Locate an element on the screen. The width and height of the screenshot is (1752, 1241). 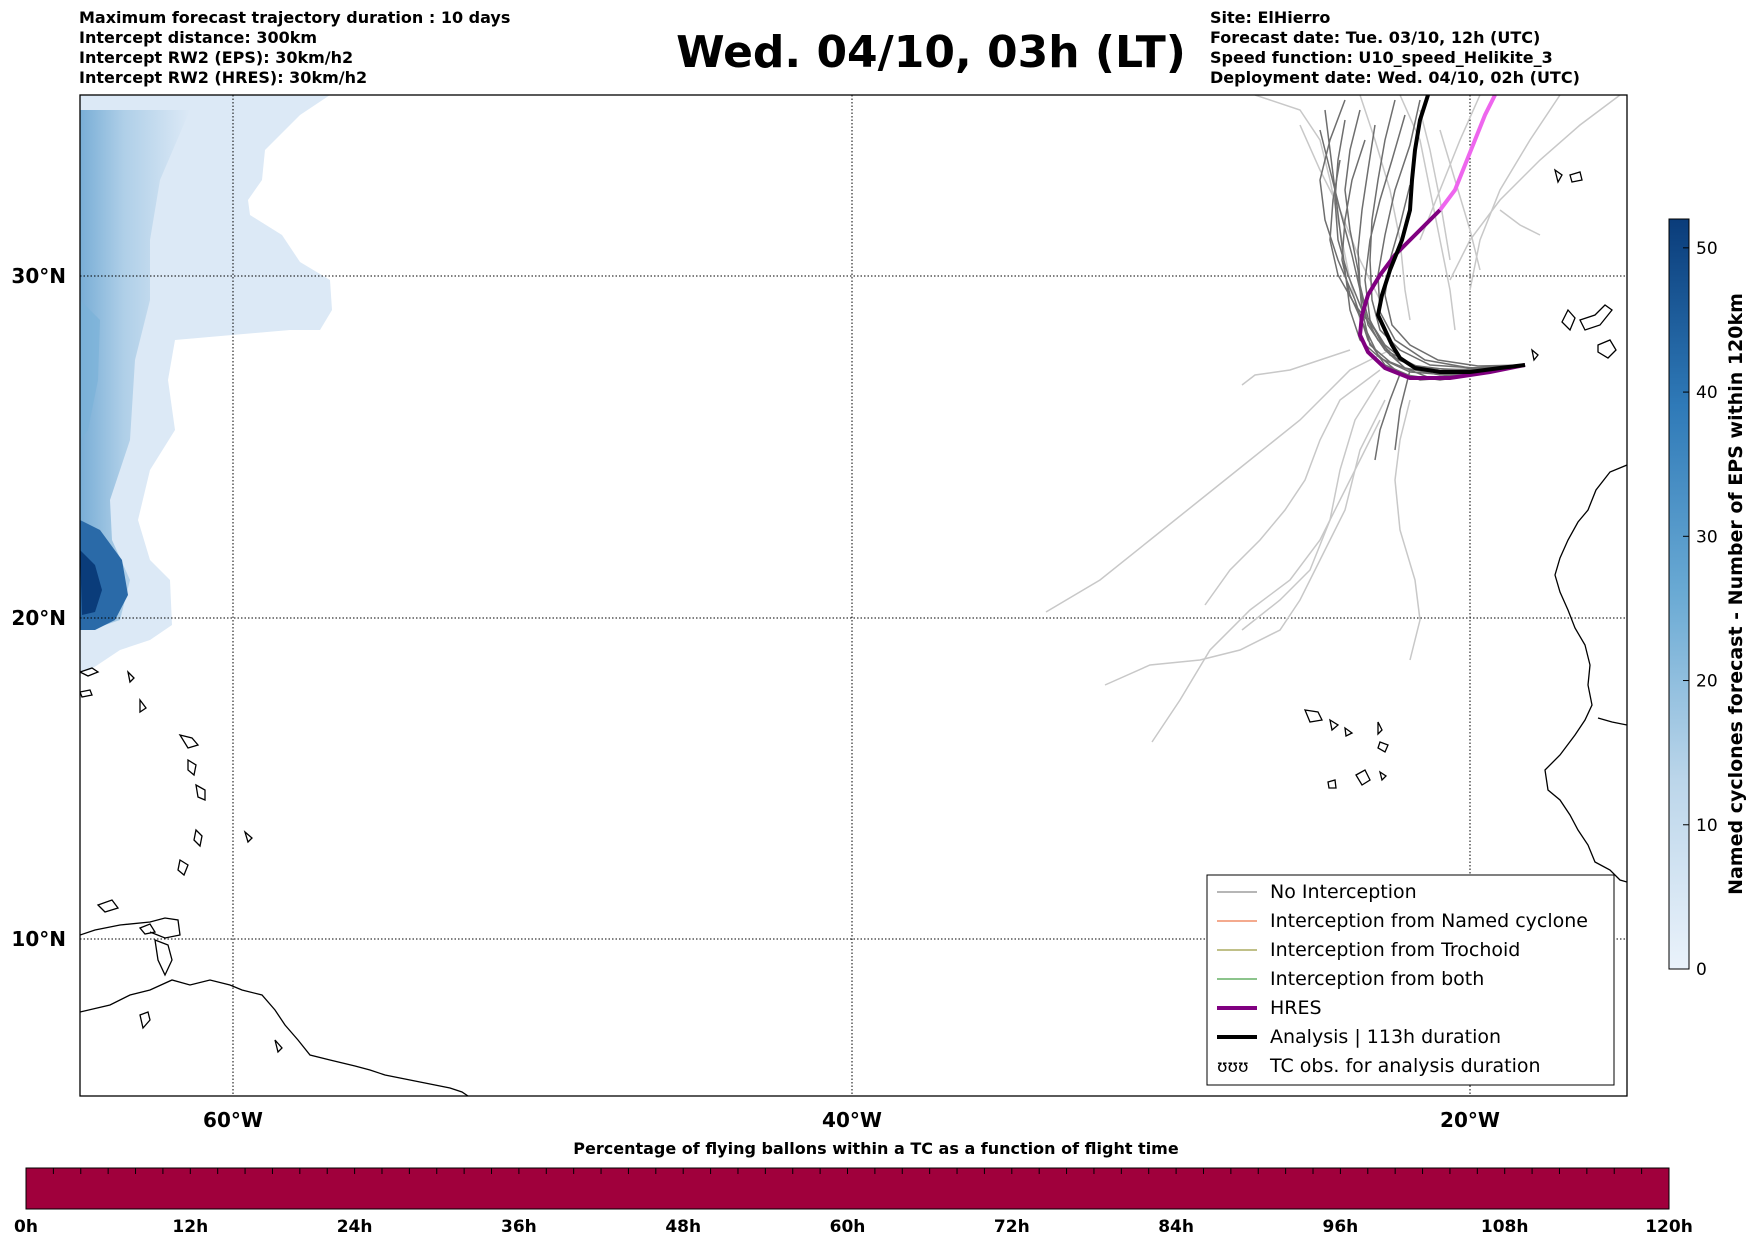
lon-label-40w: 40°W is located at coordinates (852, 1120).